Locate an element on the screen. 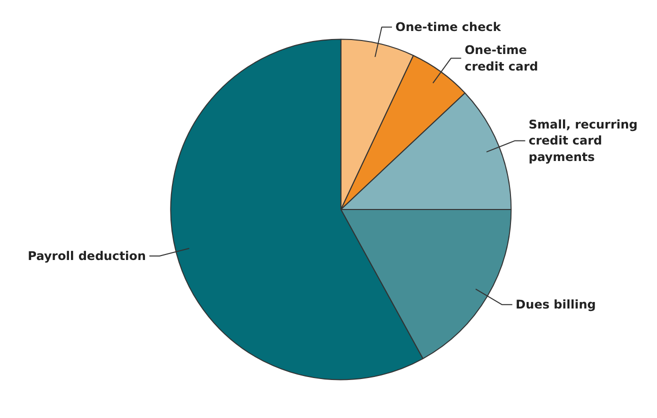  slice-label: Small, recurring credit card payments is located at coordinates (583, 141).